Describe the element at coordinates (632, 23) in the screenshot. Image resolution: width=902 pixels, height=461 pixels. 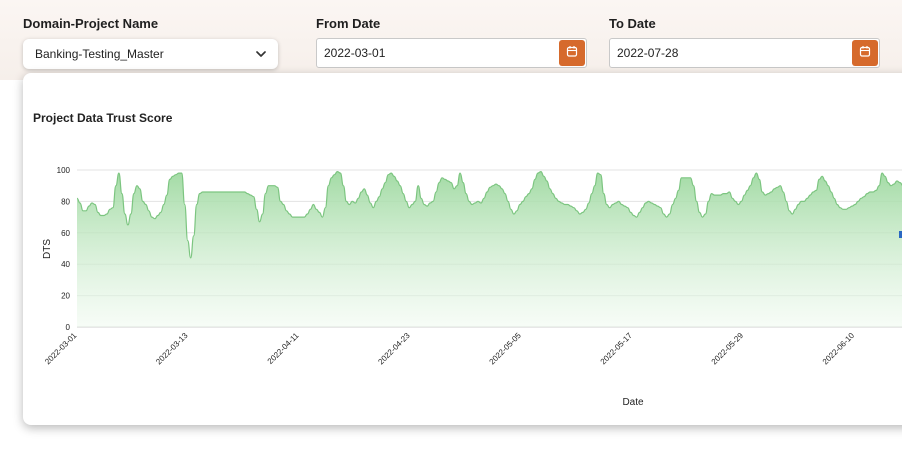
I see `to-date-label: To Date` at that location.